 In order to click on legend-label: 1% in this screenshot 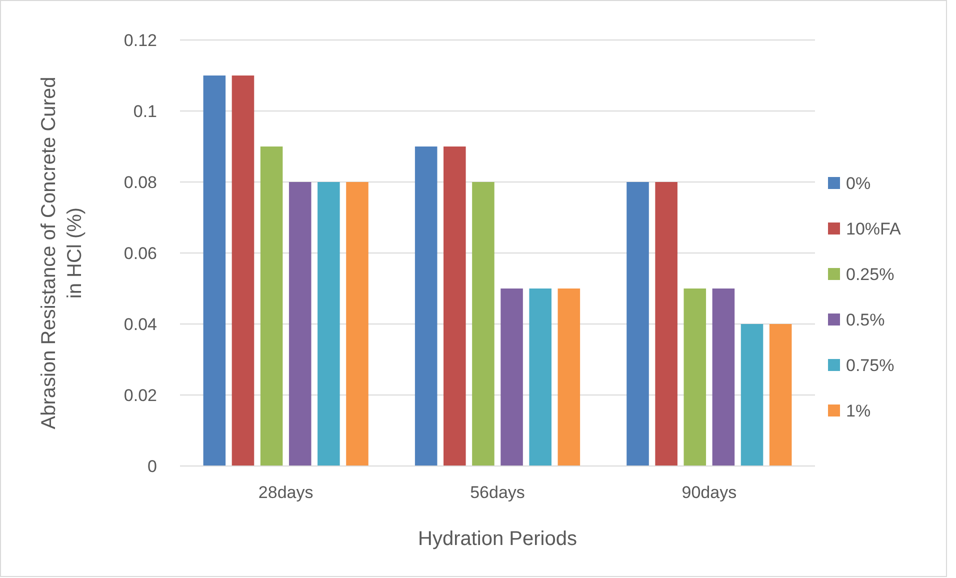, I will do `click(858, 410)`.